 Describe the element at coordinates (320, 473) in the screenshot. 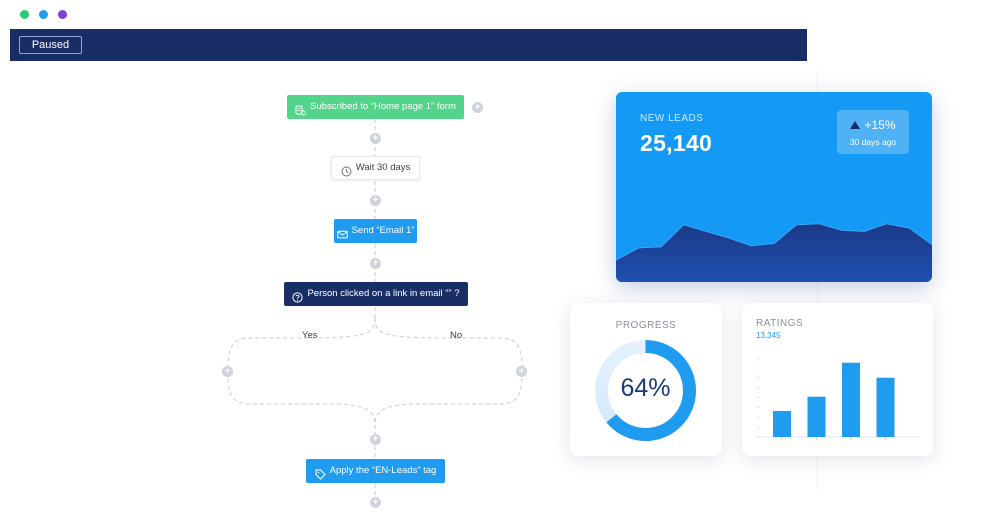

I see `tag-icon` at that location.